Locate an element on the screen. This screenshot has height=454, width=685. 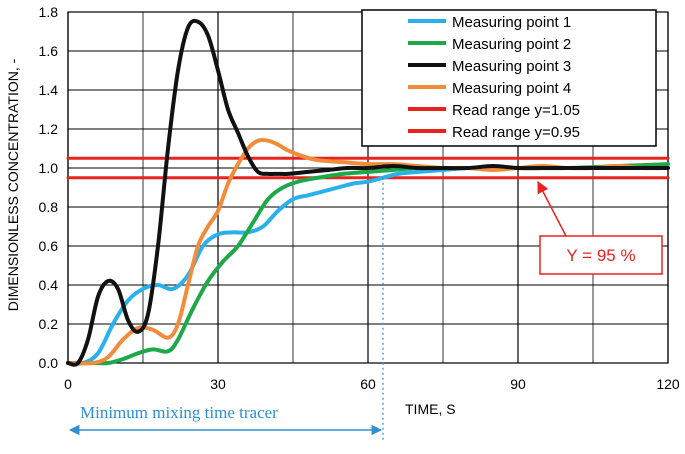
x-tick-label: 0 is located at coordinates (68, 384).